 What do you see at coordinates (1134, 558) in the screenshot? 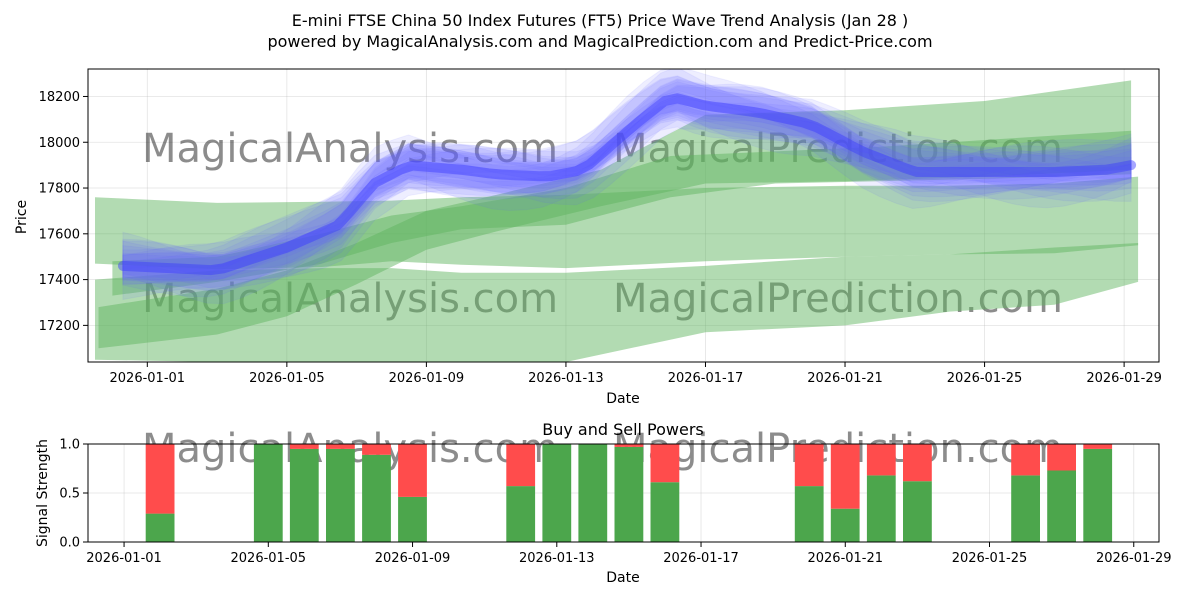
I see `power-x-tick-label: 2026-01-29` at bounding box center [1134, 558].